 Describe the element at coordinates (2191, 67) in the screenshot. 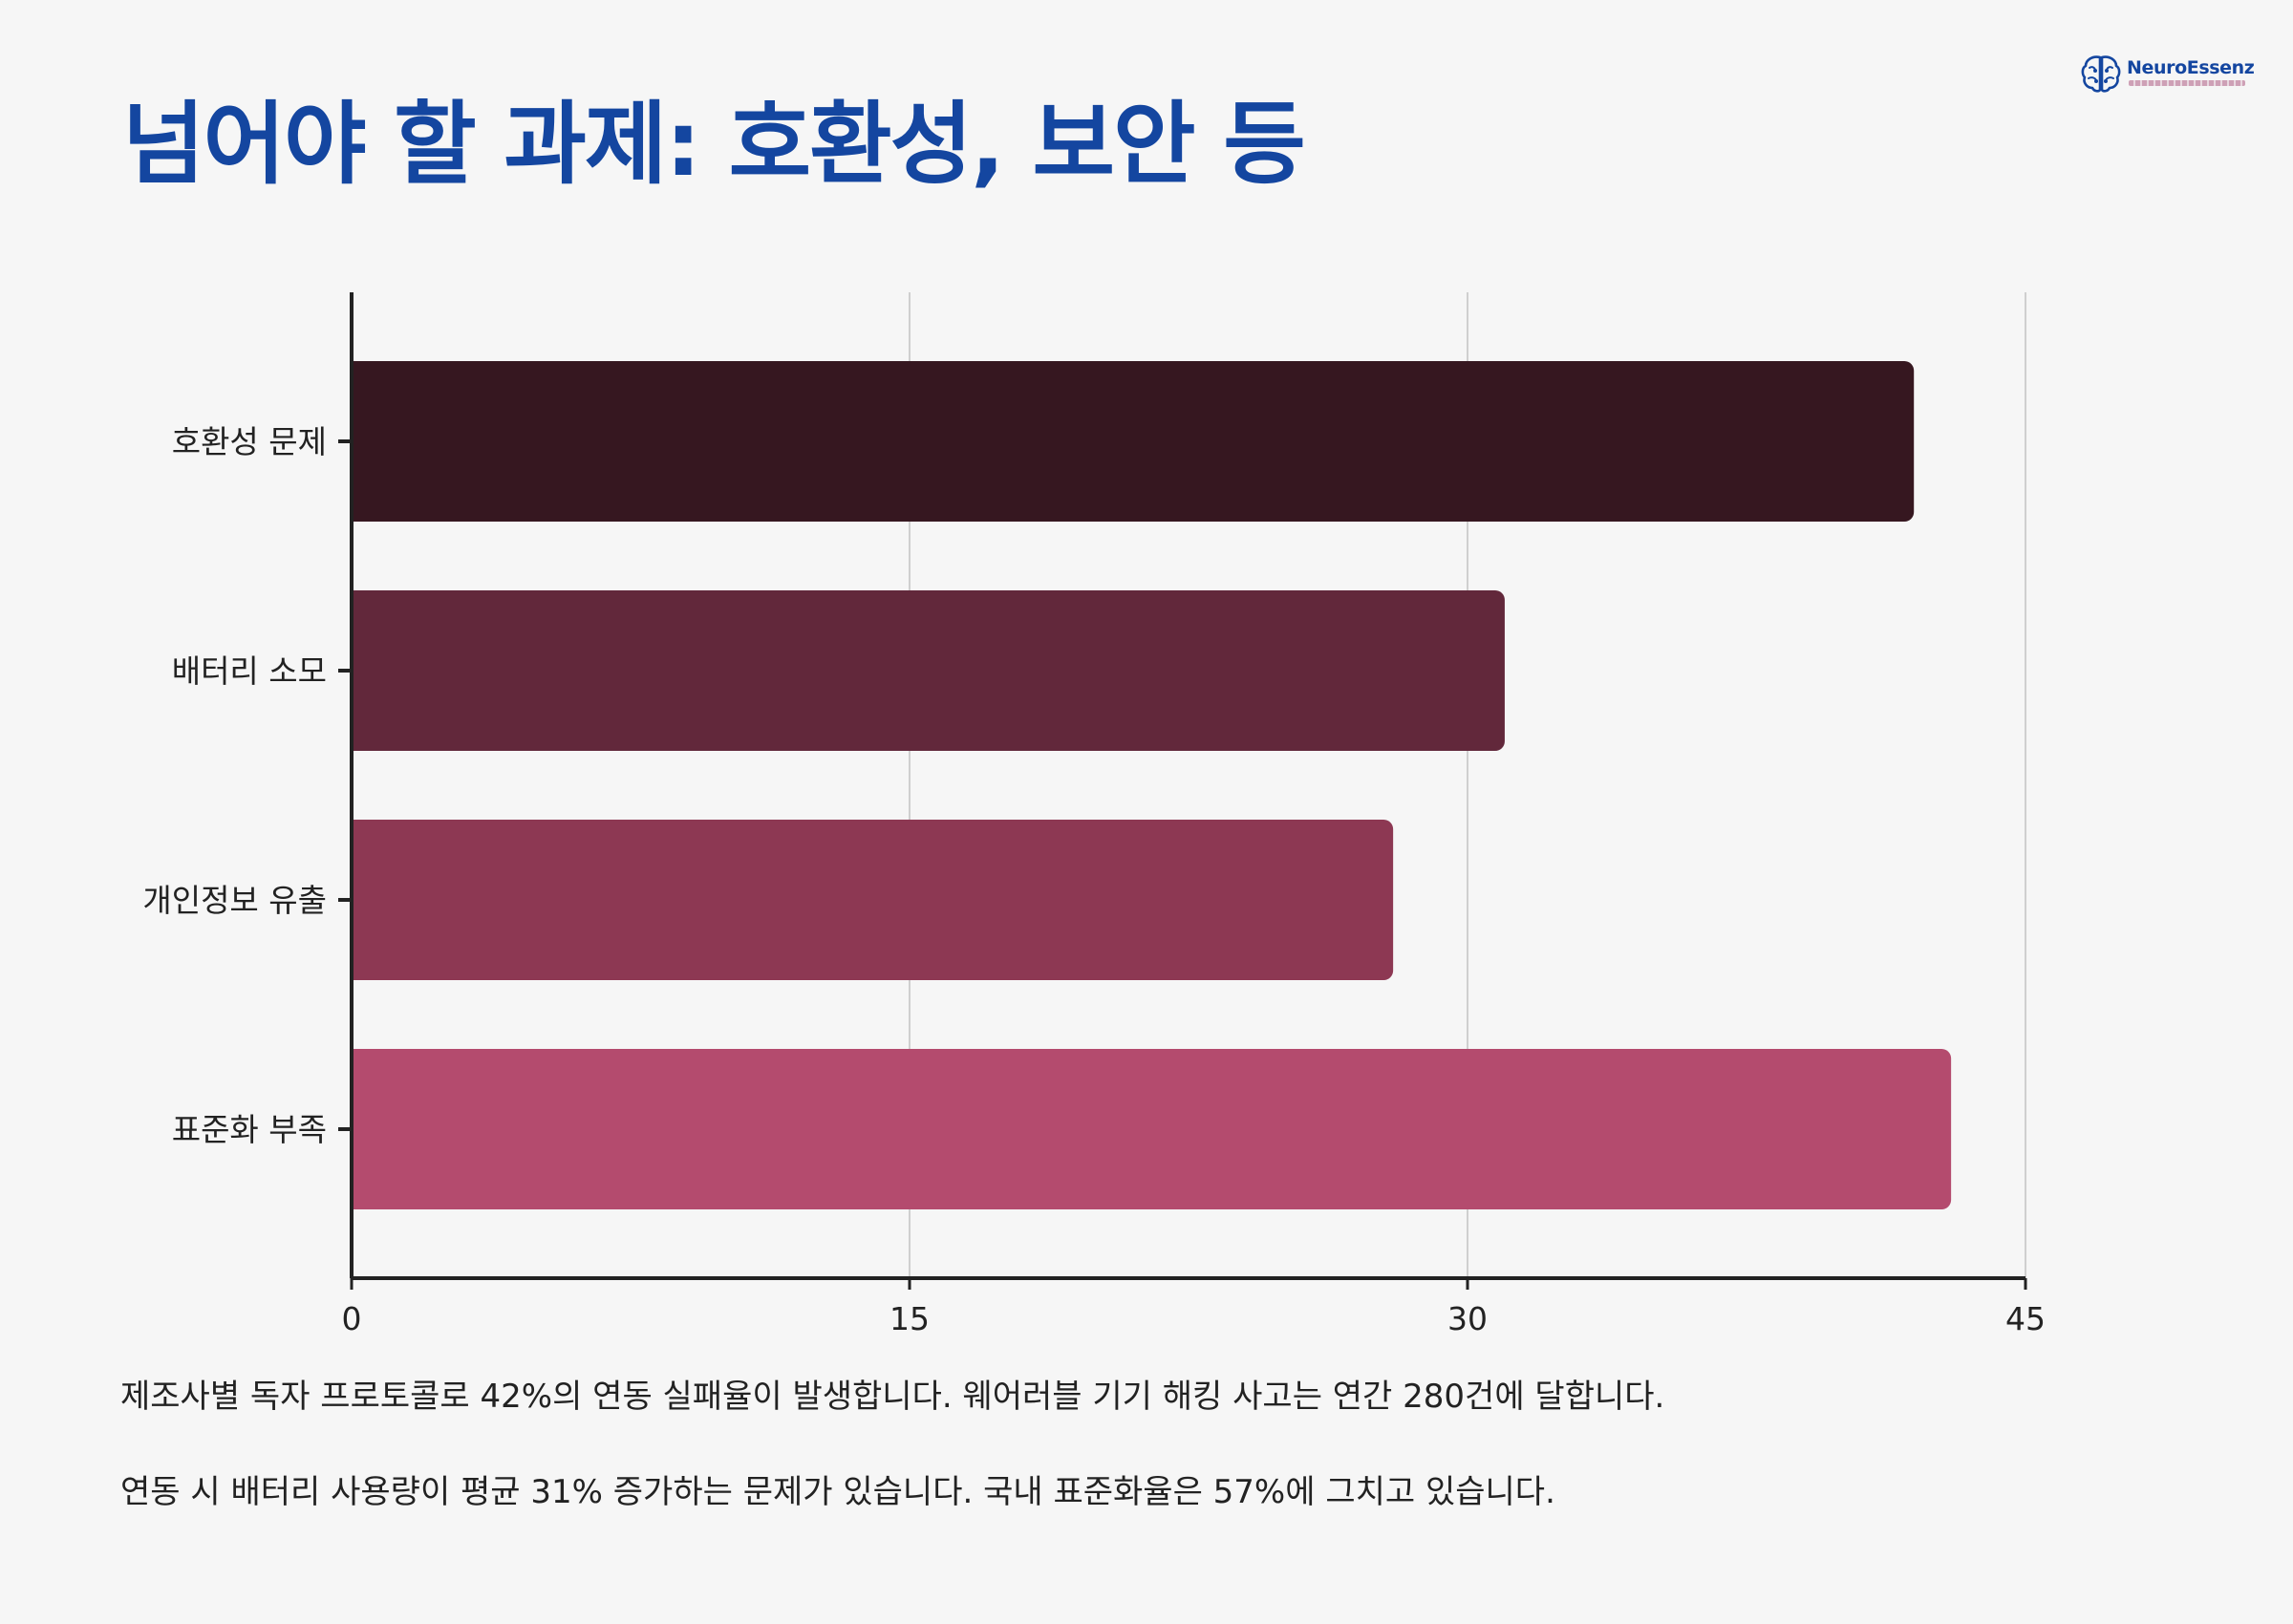

I see `logo-name: NeuroEssenz` at that location.